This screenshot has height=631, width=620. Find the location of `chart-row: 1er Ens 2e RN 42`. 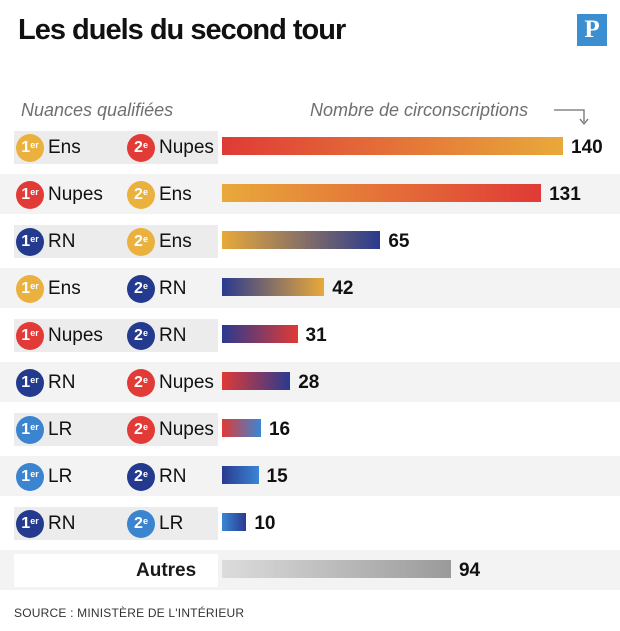

chart-row: 1er Ens 2e RN 42 is located at coordinates (310, 288).